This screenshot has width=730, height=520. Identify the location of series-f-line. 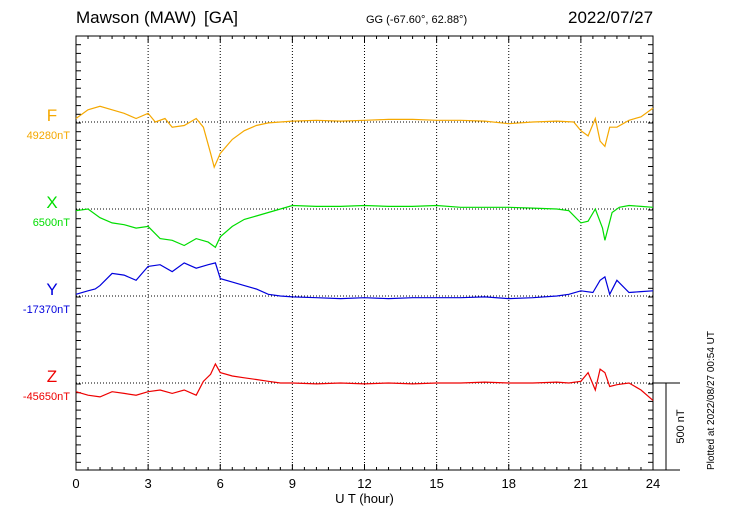
(364, 137).